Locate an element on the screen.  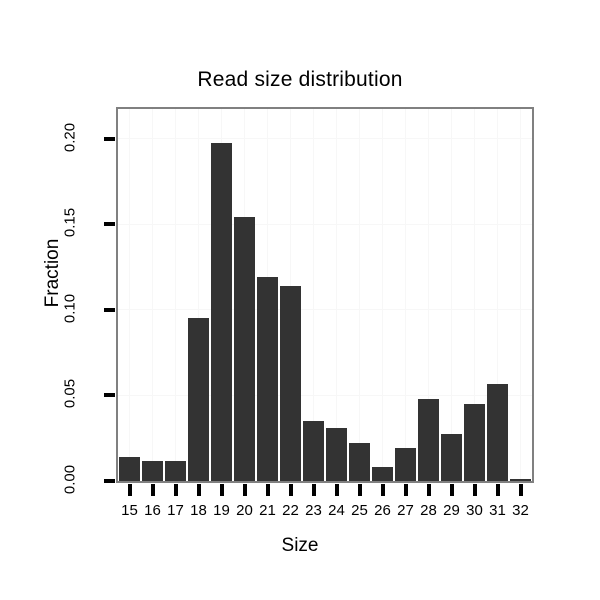
x-tick-label: 32 is located at coordinates (520, 510).